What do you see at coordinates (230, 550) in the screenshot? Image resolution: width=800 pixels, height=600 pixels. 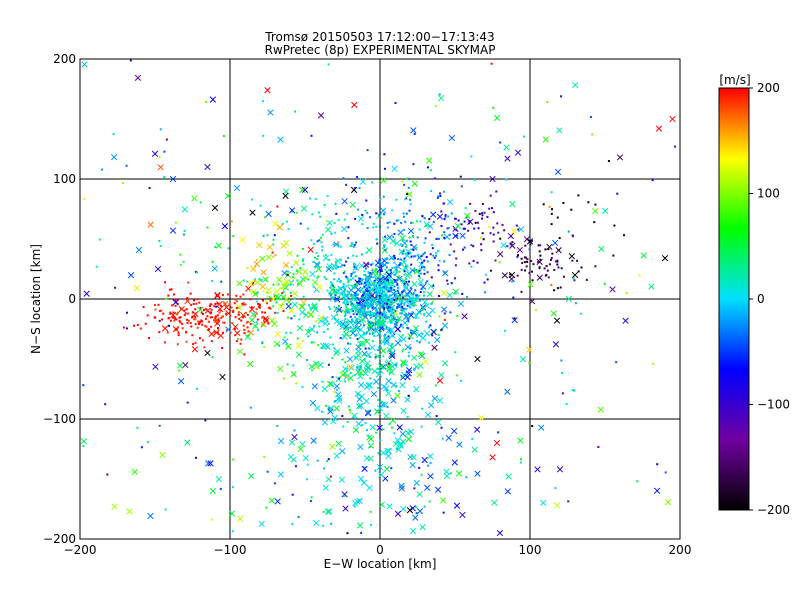 I see `x-tick-label: −100` at bounding box center [230, 550].